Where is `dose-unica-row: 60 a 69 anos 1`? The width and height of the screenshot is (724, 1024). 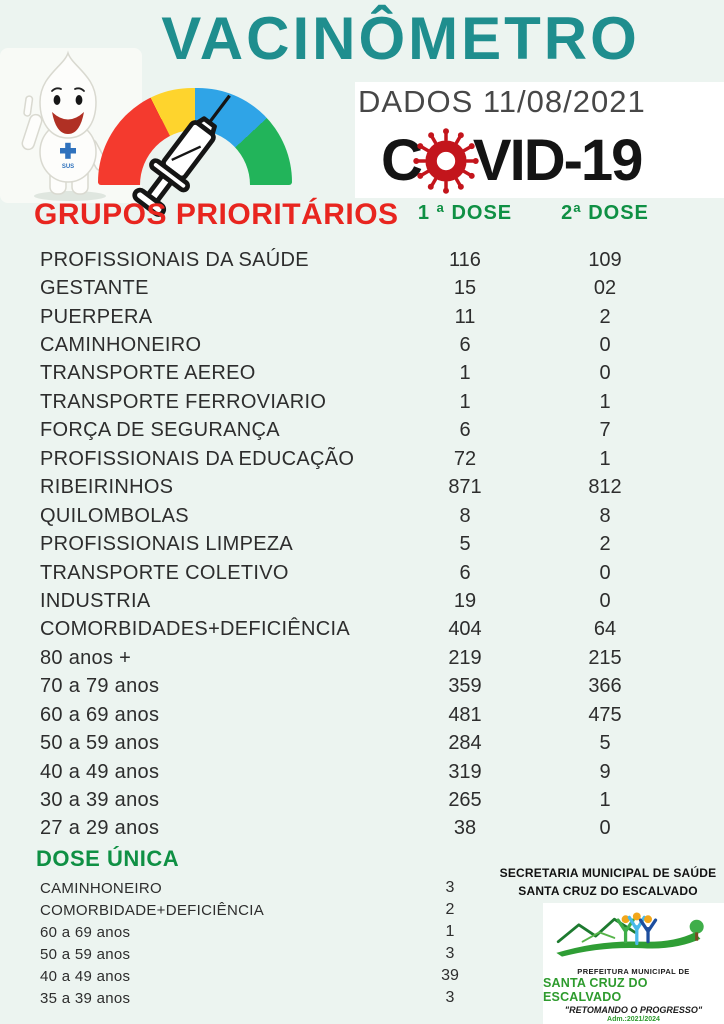 dose-unica-row: 60 a 69 anos 1 is located at coordinates (260, 932).